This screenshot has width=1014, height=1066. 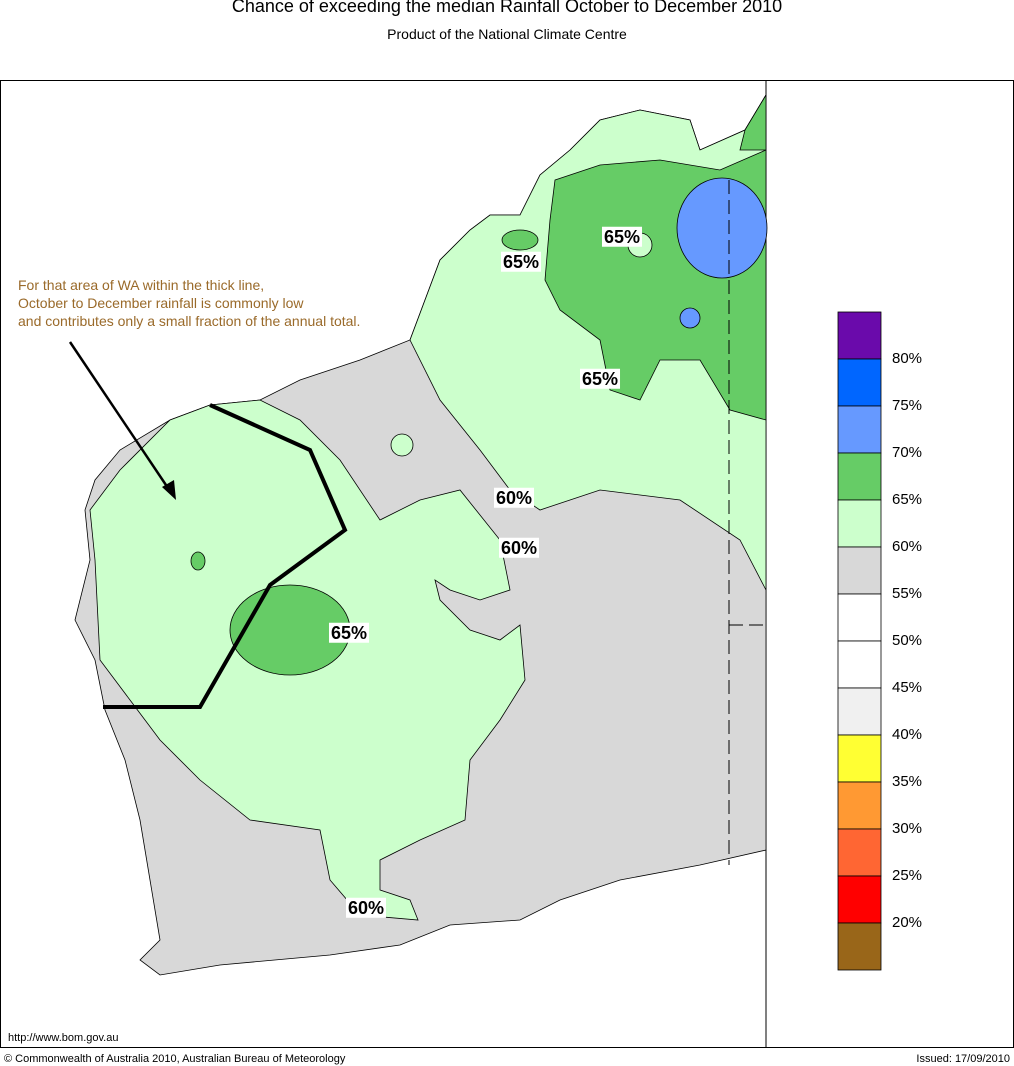 I want to click on legend: 80% 75% 70% 65% 60% 55% 50% 45% 40% 35% 30% 25% 20%, so click(x=879, y=641).